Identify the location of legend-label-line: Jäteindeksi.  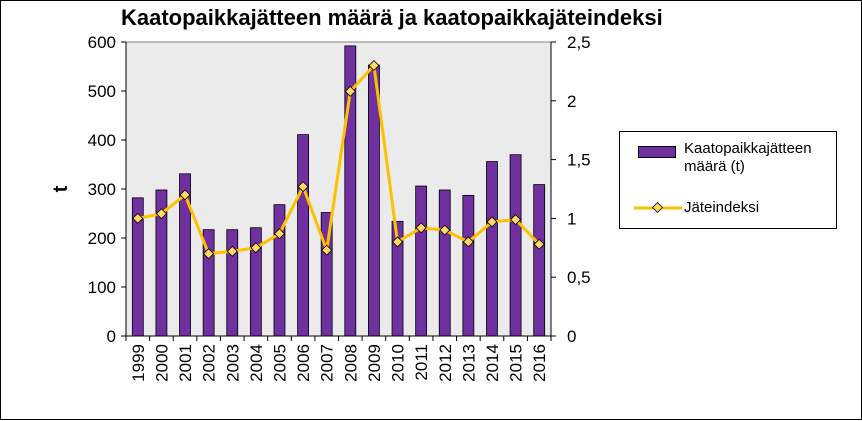
(722, 207).